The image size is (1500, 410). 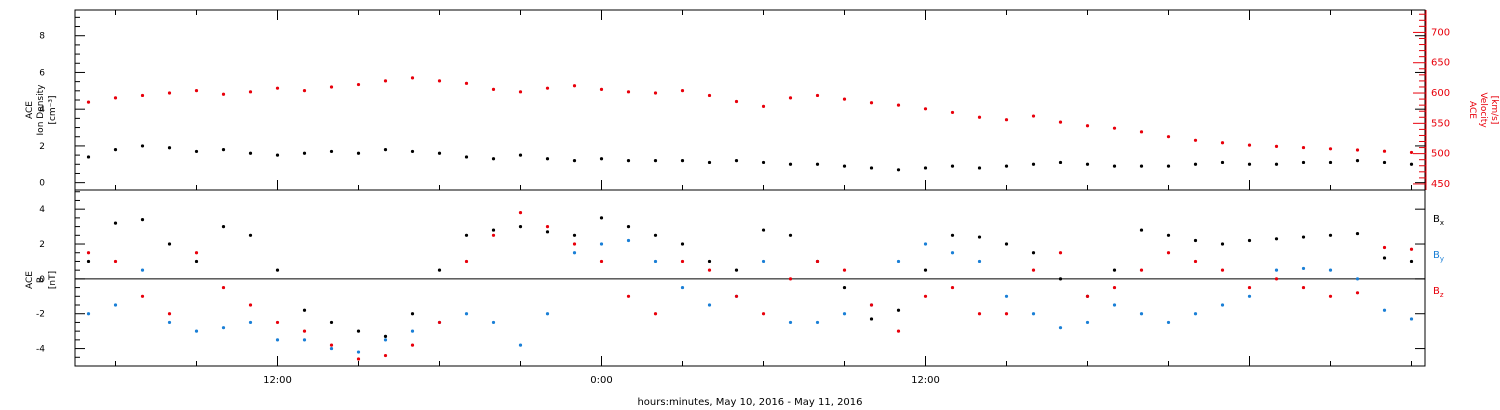 I want to click on legend-Bx-base: B, so click(x=1436, y=219).